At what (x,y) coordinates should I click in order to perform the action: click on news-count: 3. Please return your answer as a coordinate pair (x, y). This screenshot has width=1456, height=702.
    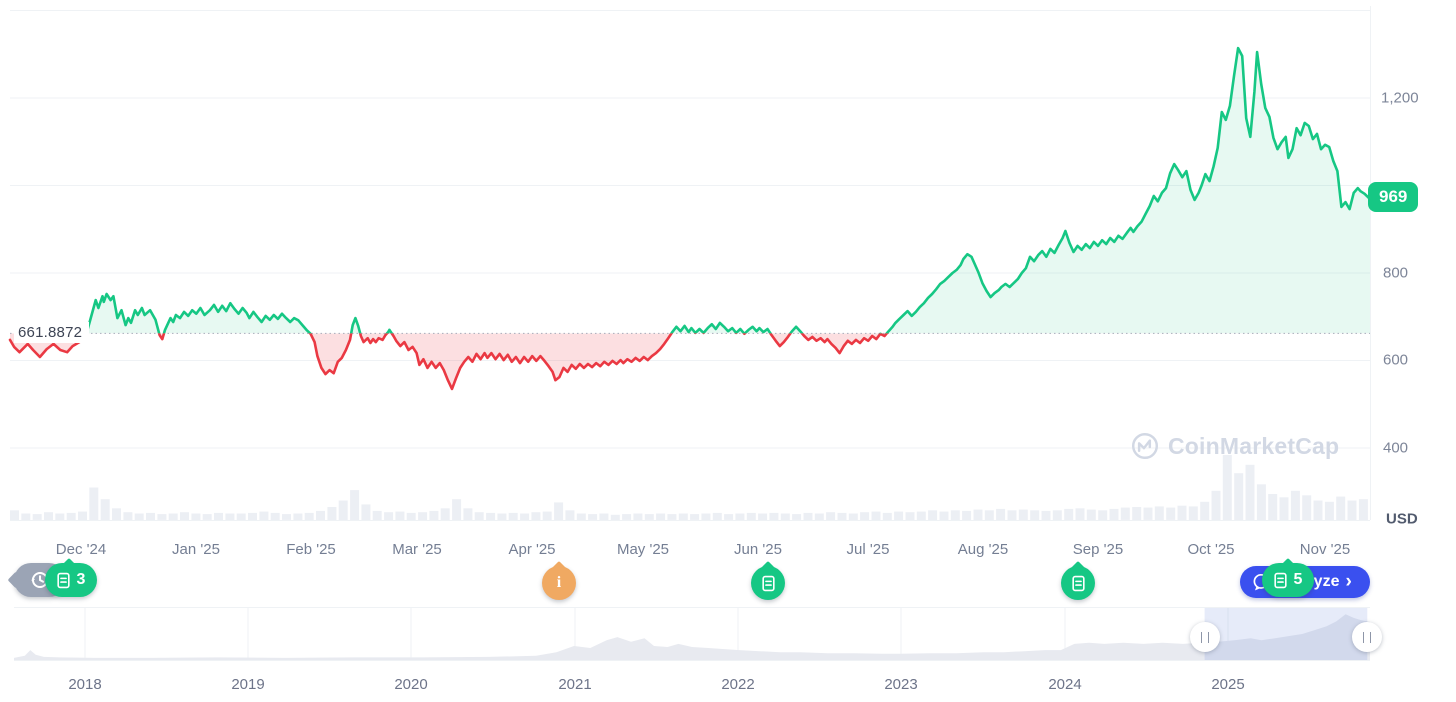
    Looking at the image, I should click on (81, 579).